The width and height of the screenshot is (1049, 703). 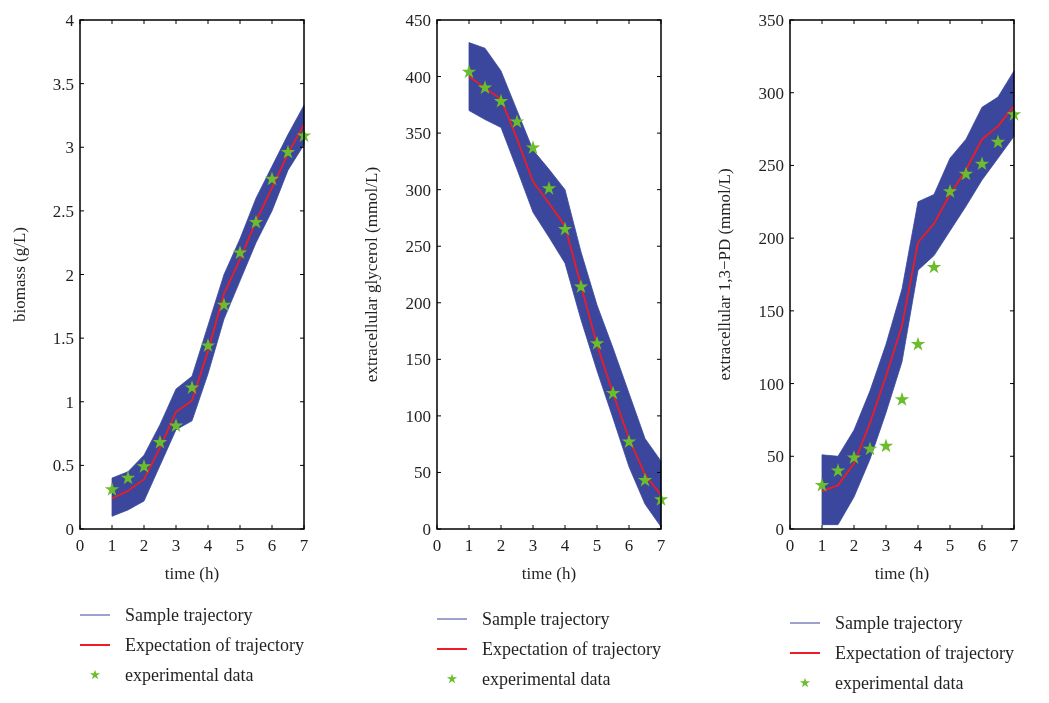 What do you see at coordinates (724, 274) in the screenshot?
I see `y-axis-title: extracellular 1,3−PD (mmol/L)` at bounding box center [724, 274].